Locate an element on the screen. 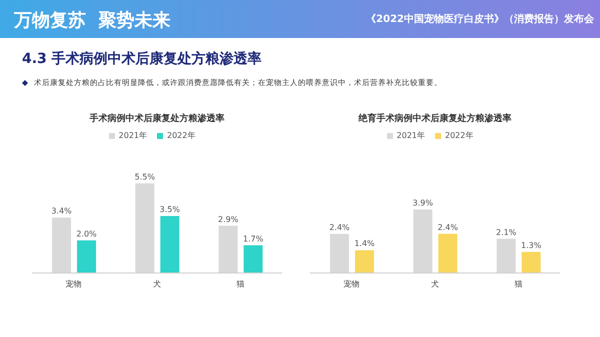 The height and width of the screenshot is (337, 600). data-label: 2.0% is located at coordinates (87, 233).